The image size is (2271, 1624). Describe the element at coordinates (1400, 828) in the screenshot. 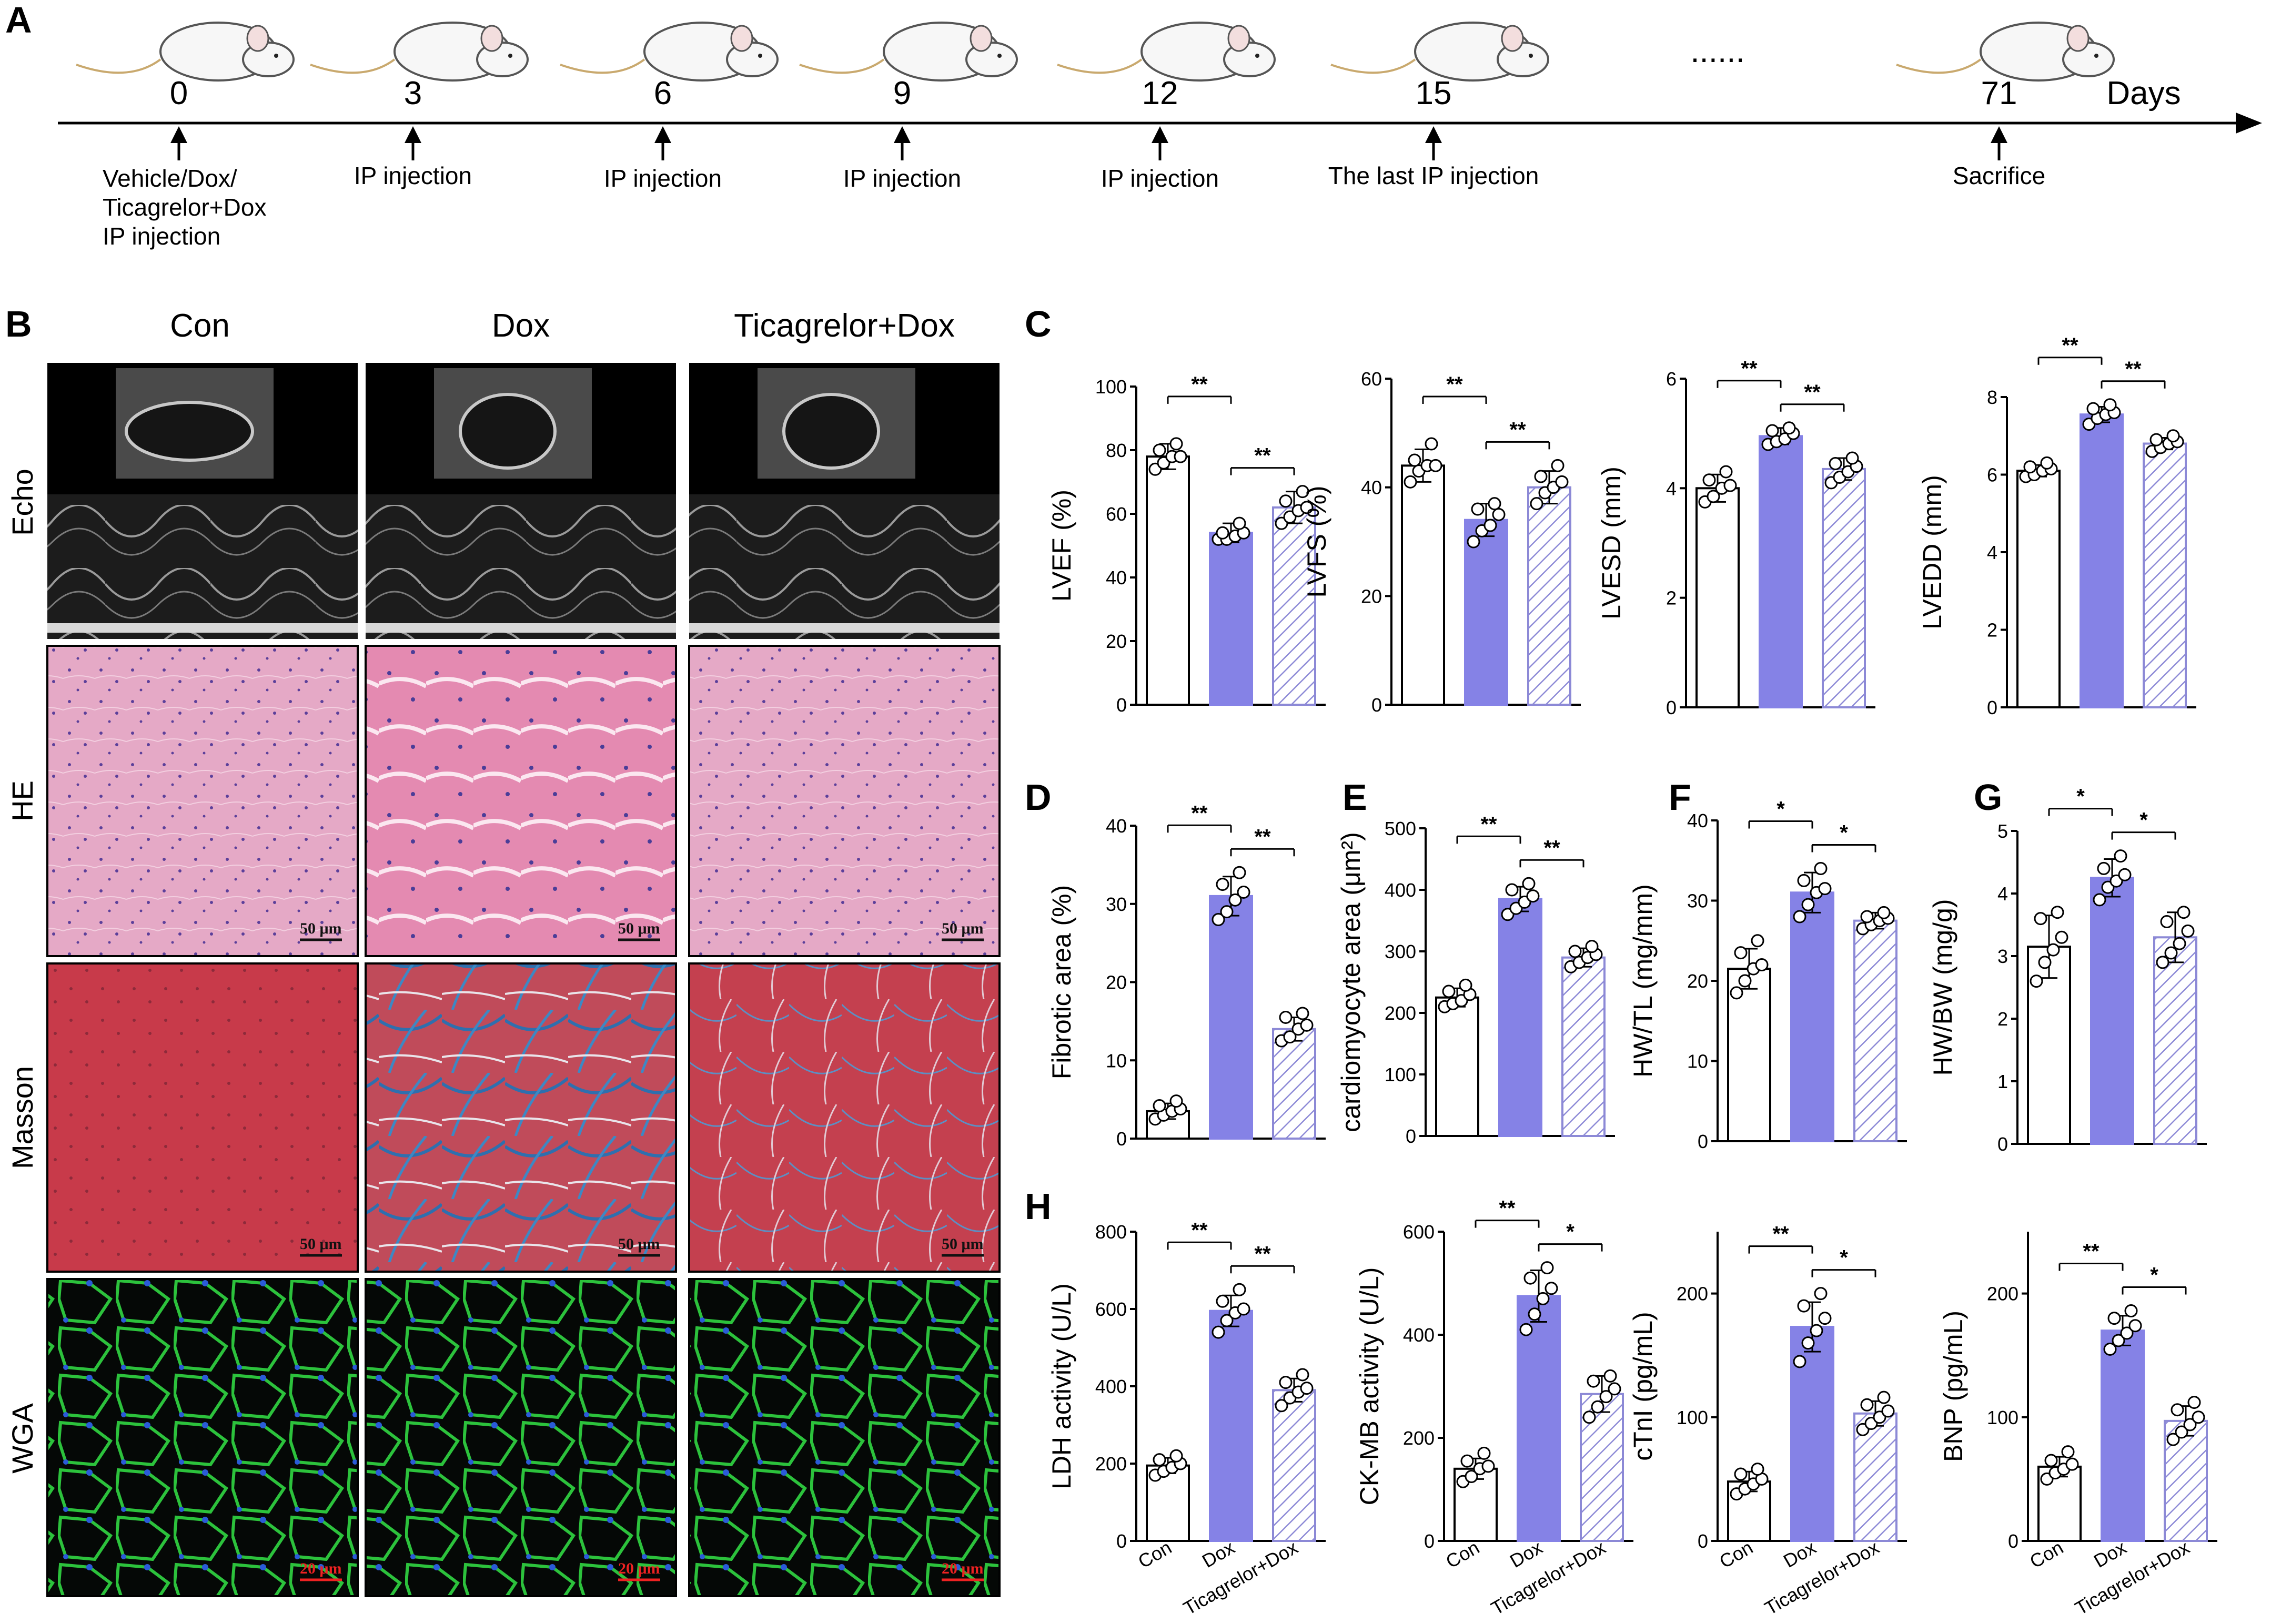

I see `y-tick-label: 500` at that location.